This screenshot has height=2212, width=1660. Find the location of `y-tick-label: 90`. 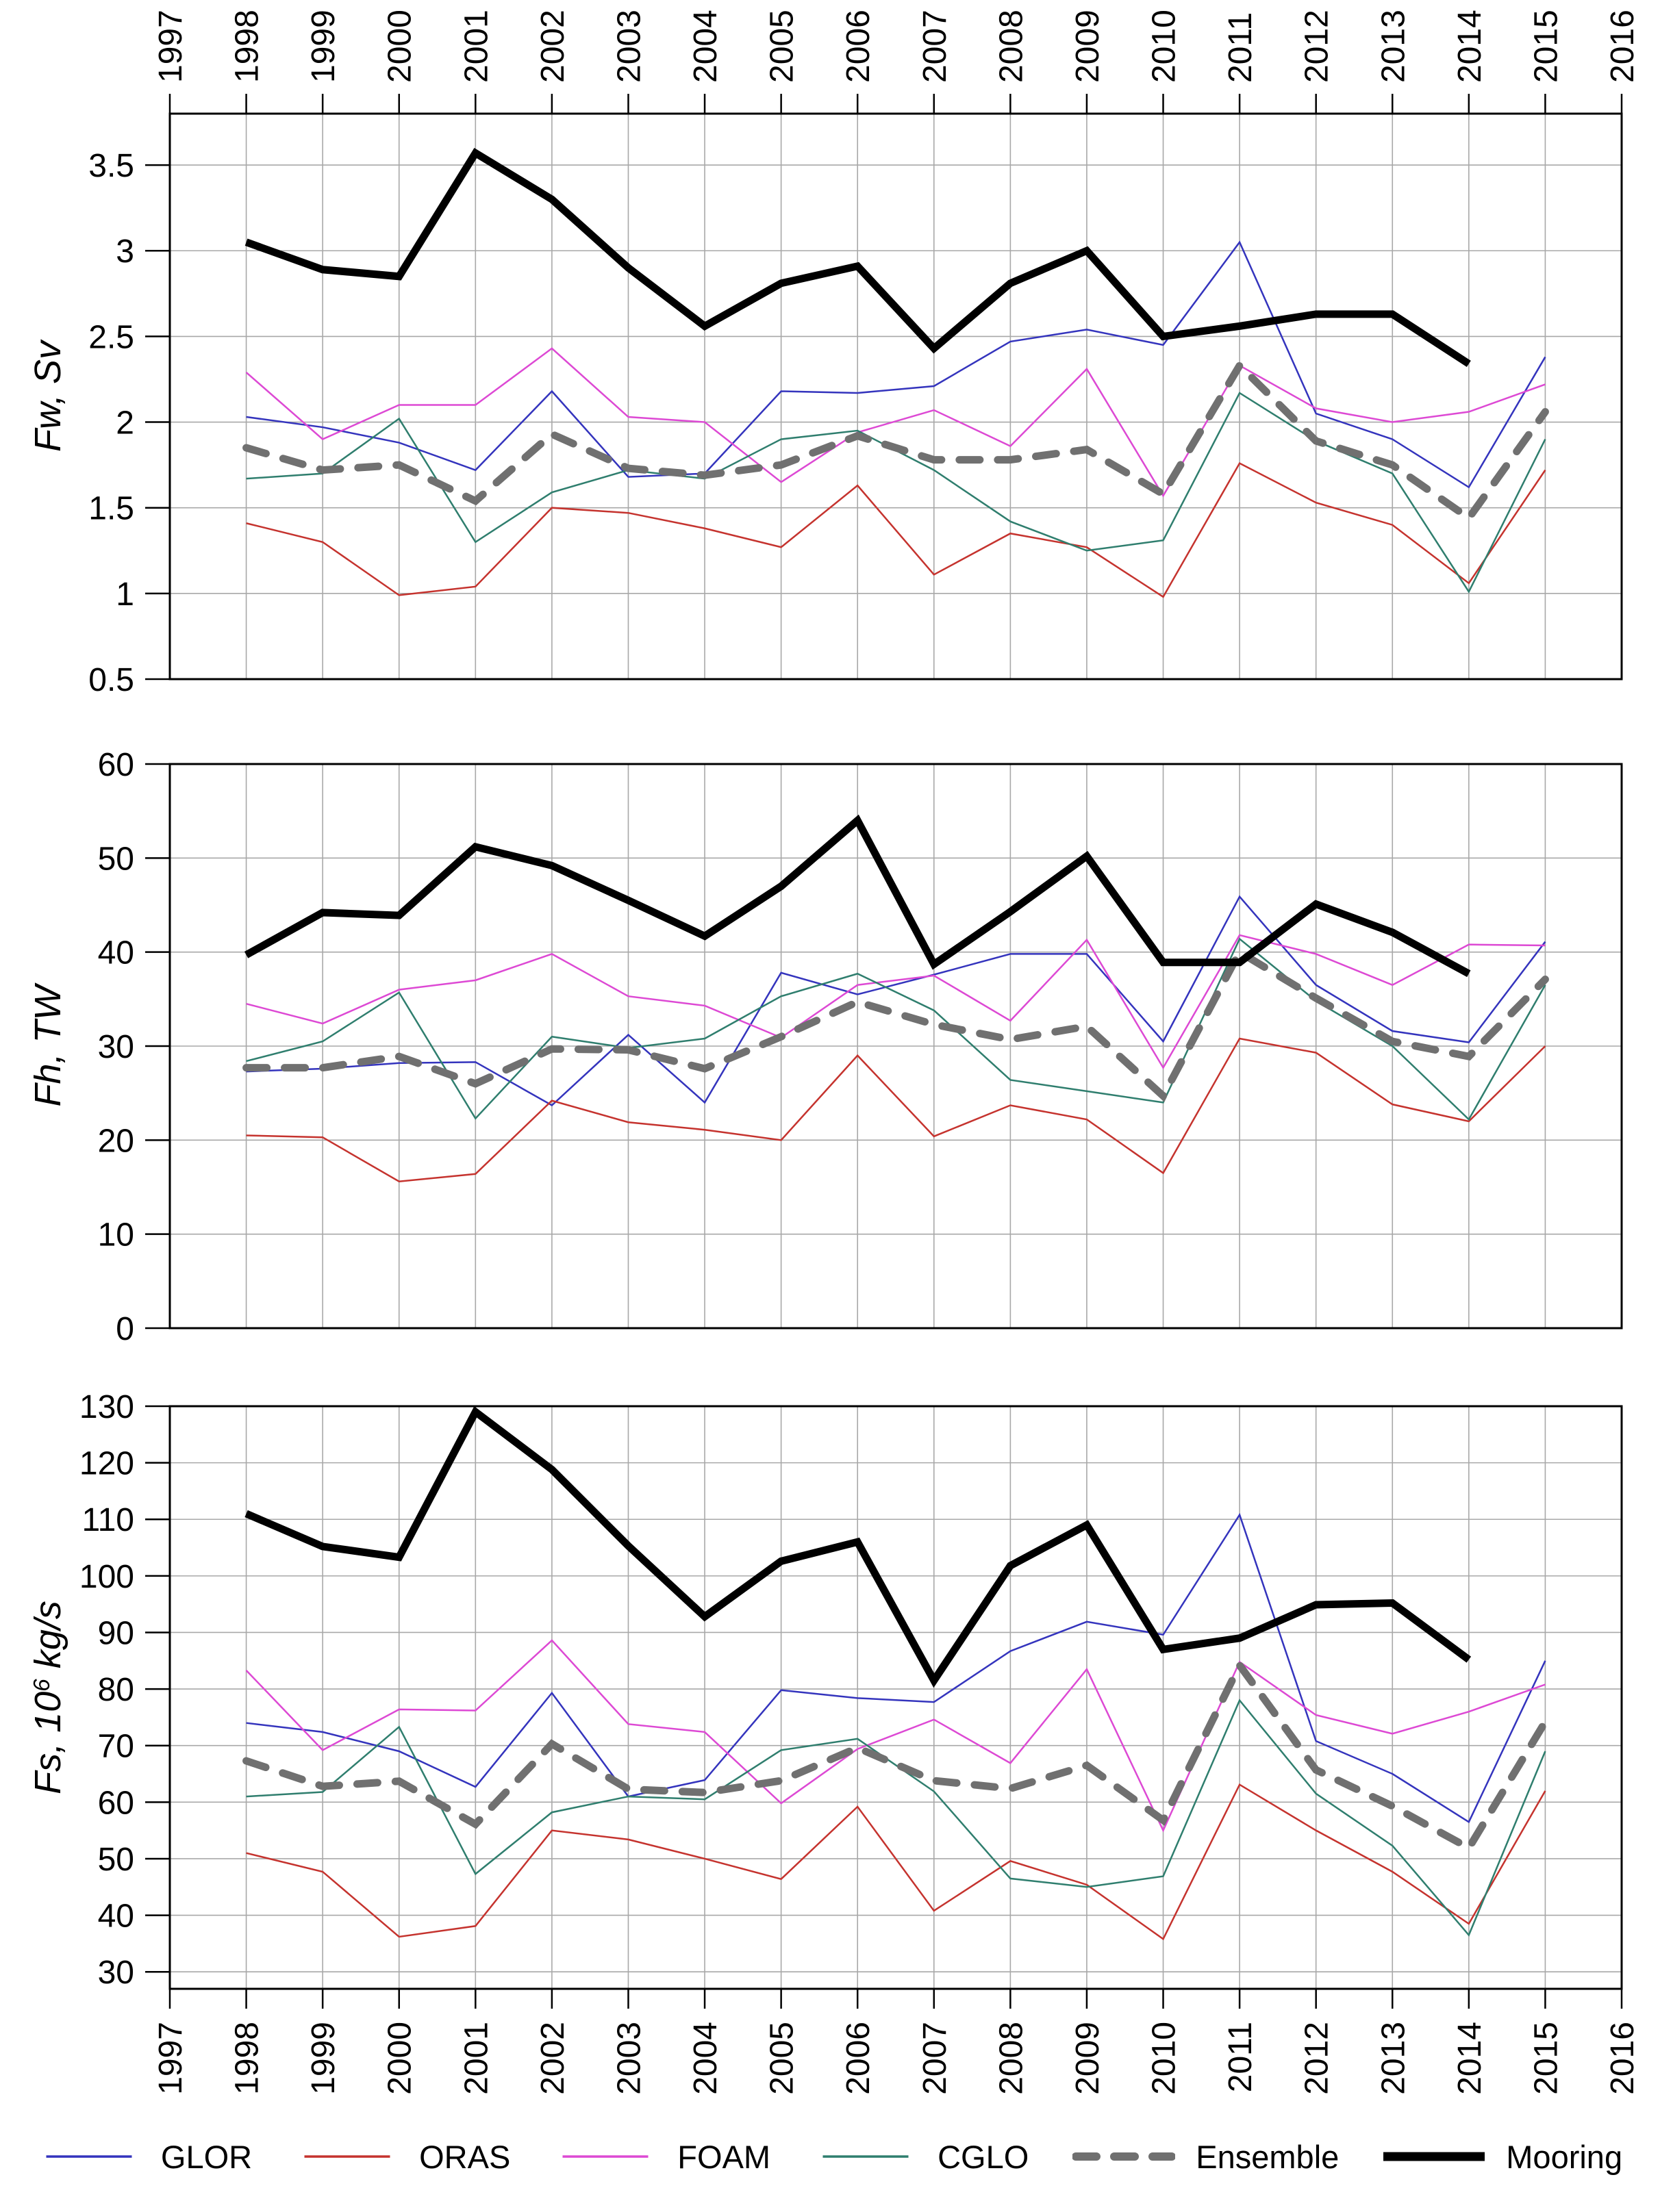

y-tick-label: 90 is located at coordinates (116, 1633).